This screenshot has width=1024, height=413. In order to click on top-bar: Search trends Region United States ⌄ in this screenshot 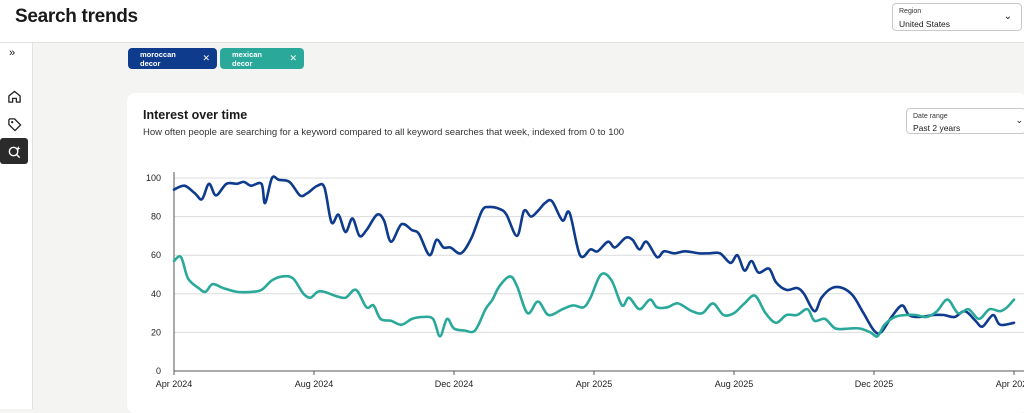, I will do `click(512, 21)`.